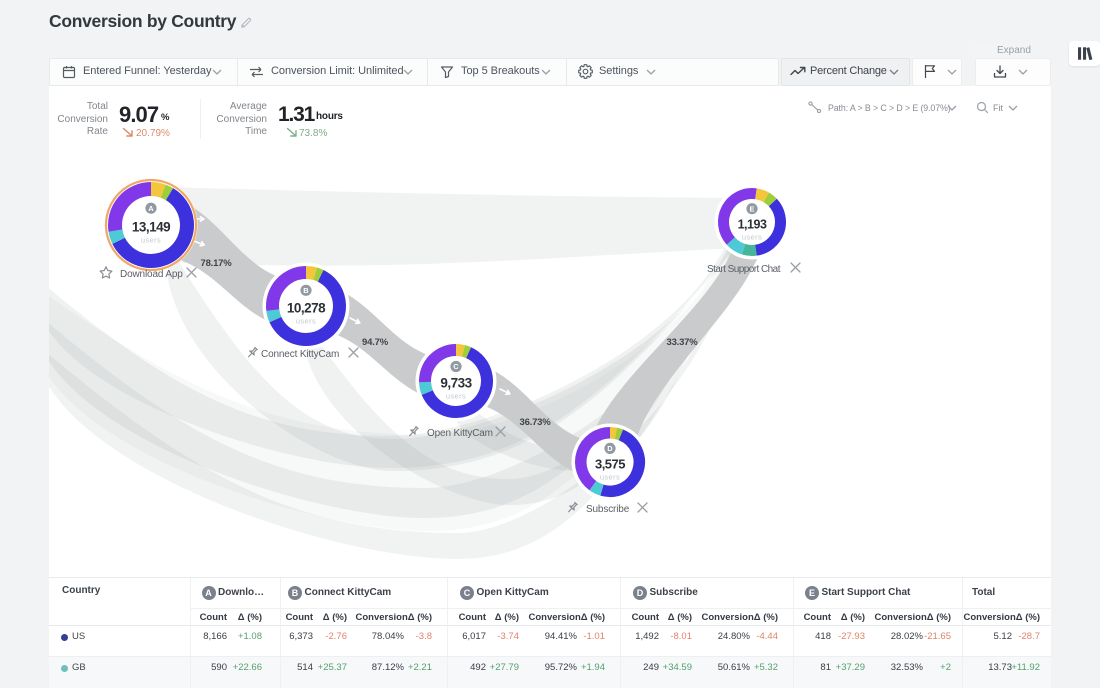 The height and width of the screenshot is (688, 1100). I want to click on svg-text: B, so click(306, 290).